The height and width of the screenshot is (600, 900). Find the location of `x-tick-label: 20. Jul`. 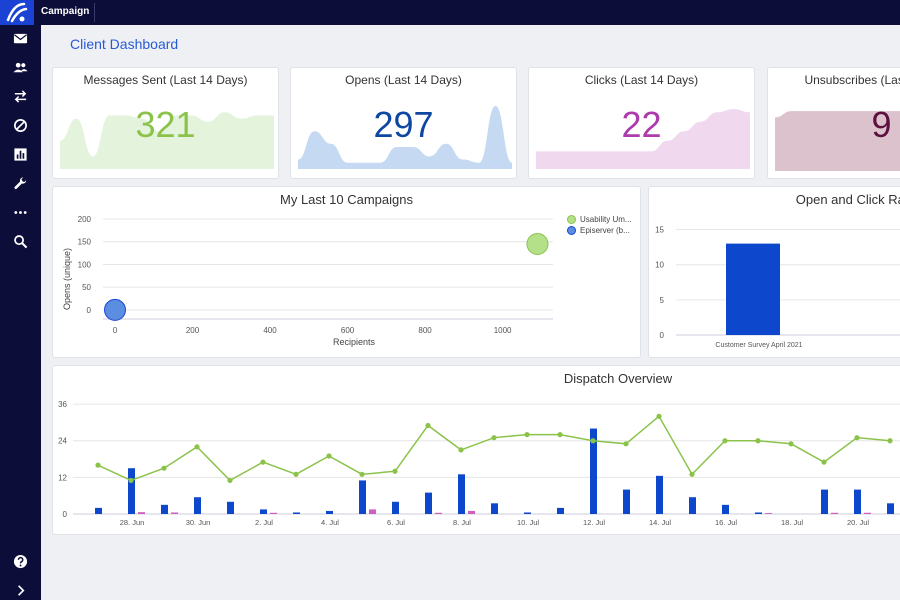

x-tick-label: 20. Jul is located at coordinates (858, 522).